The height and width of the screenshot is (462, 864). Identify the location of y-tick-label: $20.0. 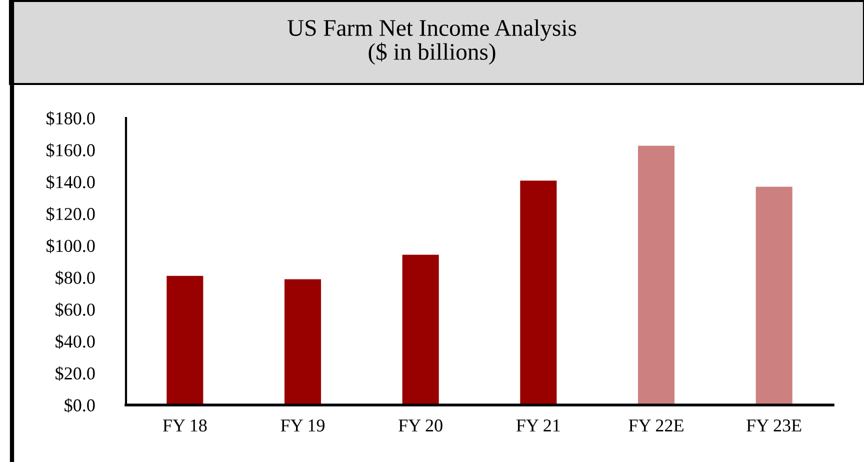
(75, 373).